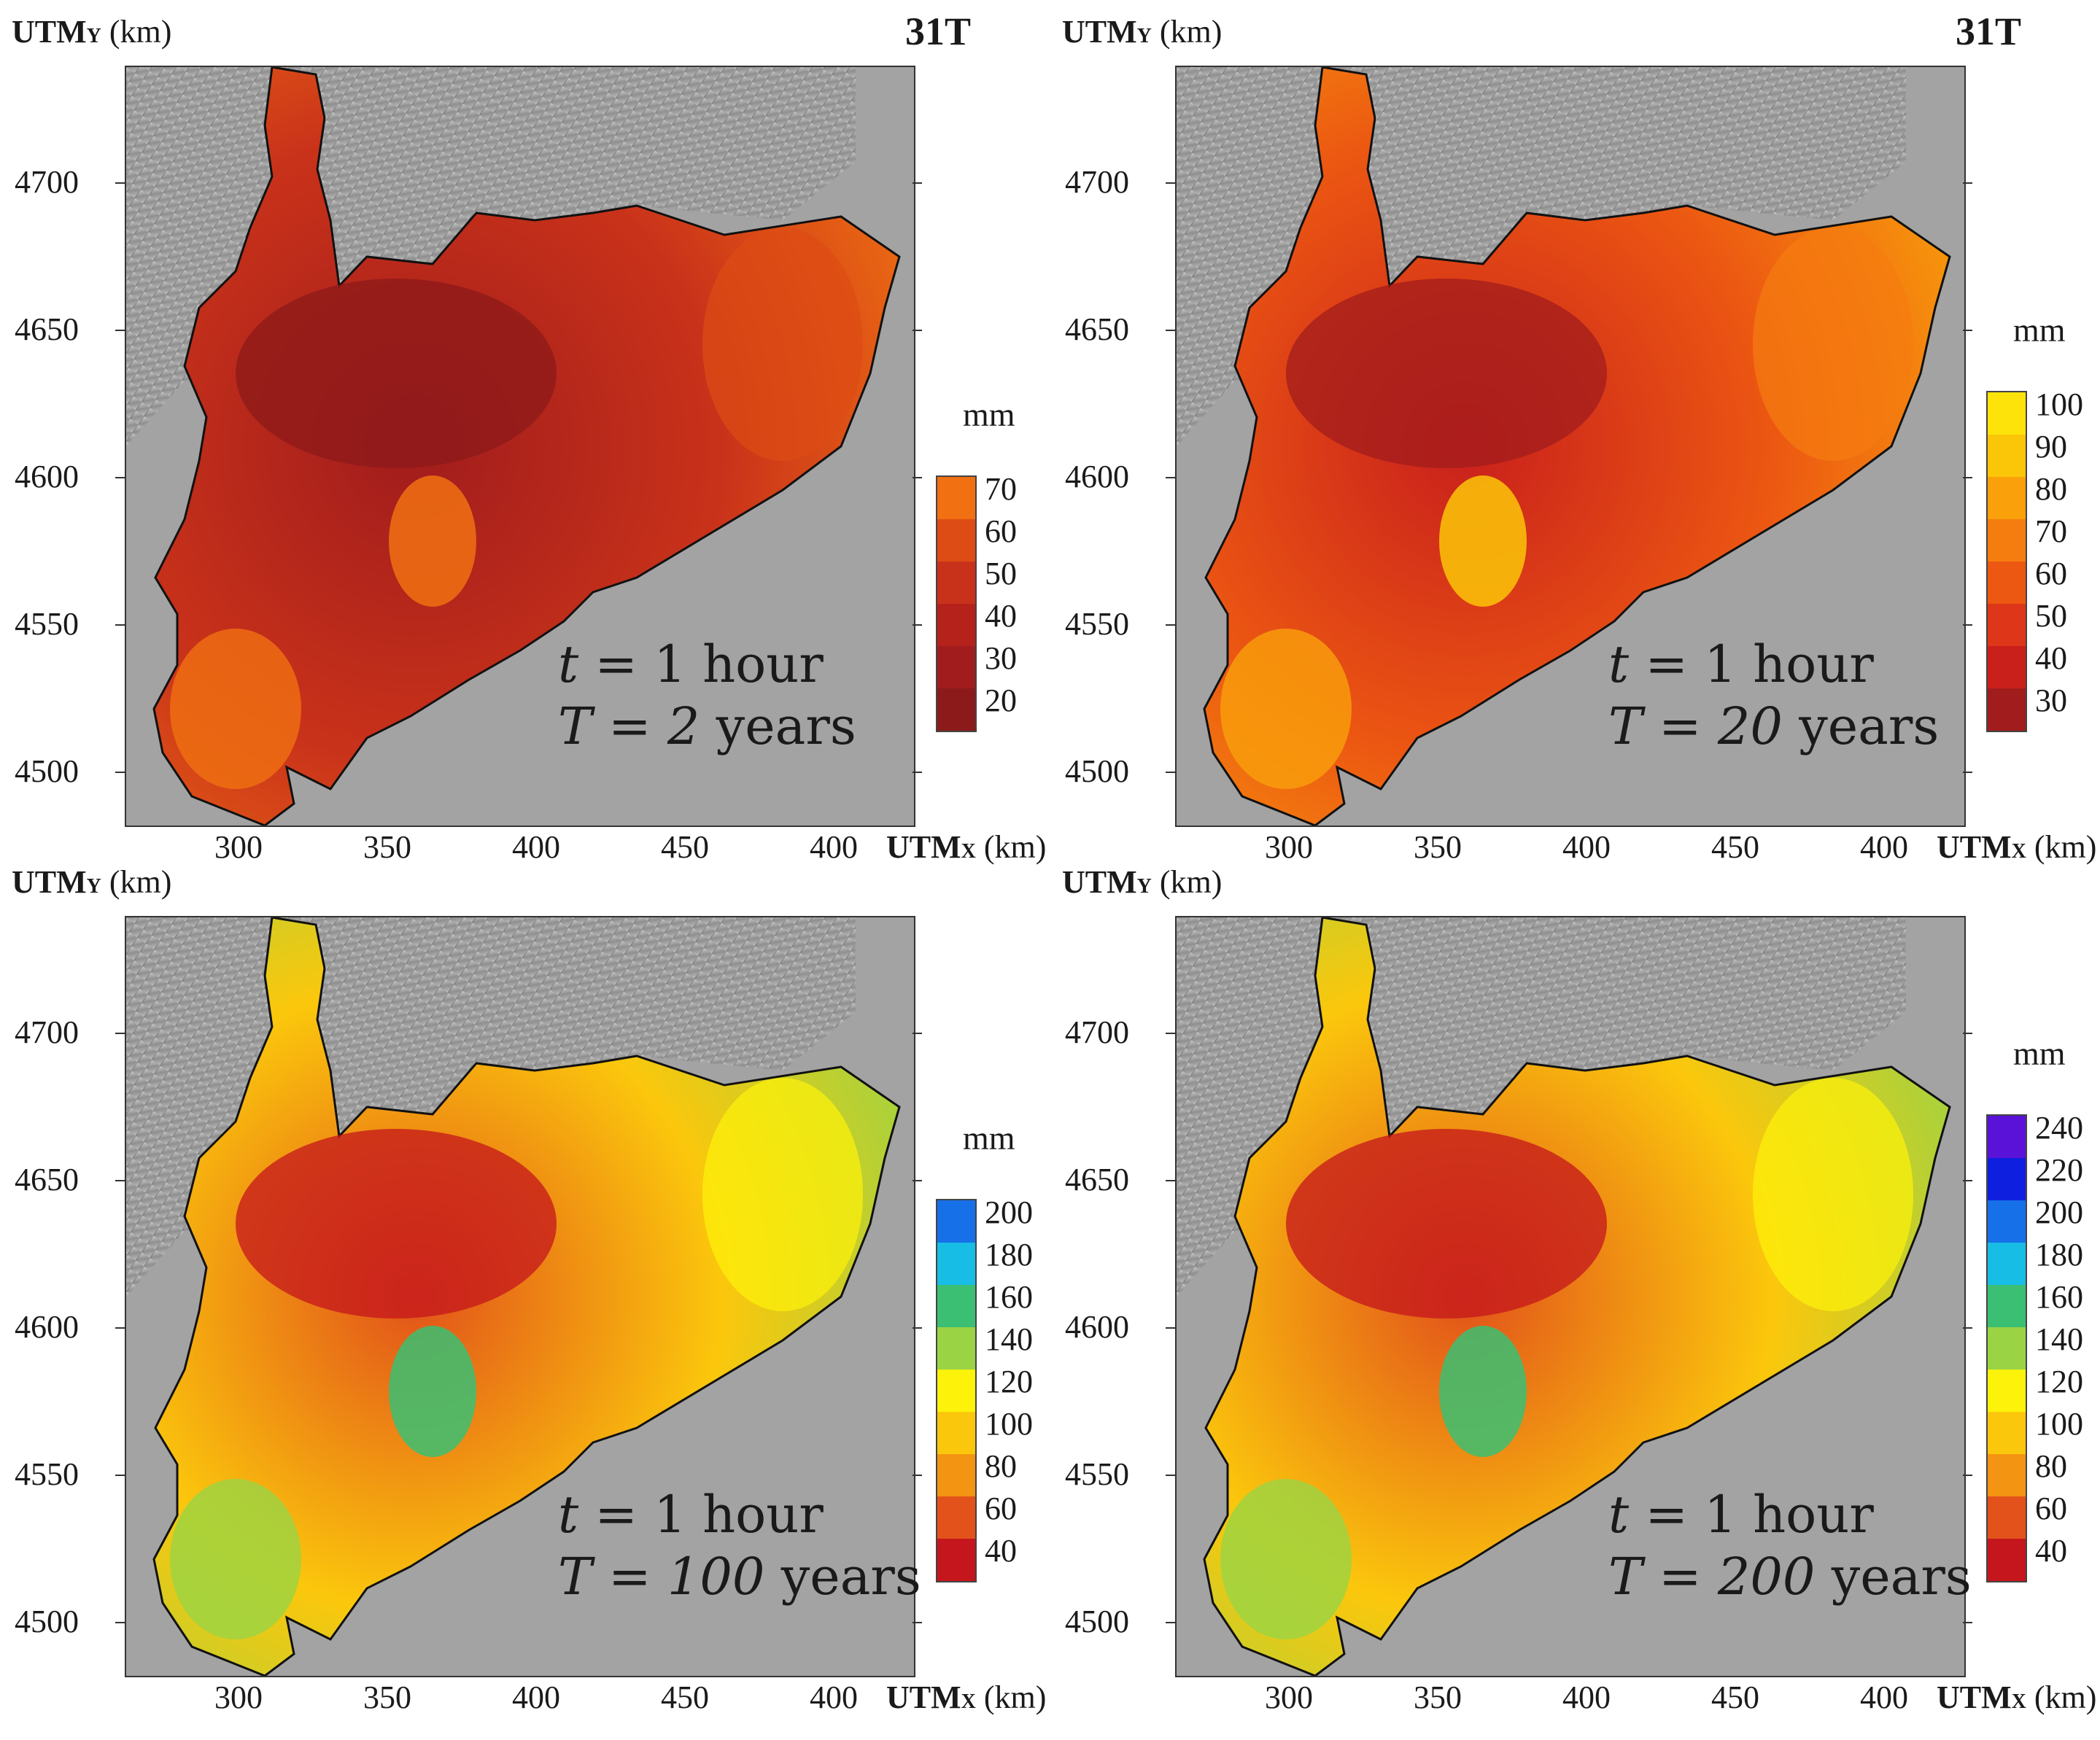  I want to click on x-tick-label: 350, so click(387, 847).